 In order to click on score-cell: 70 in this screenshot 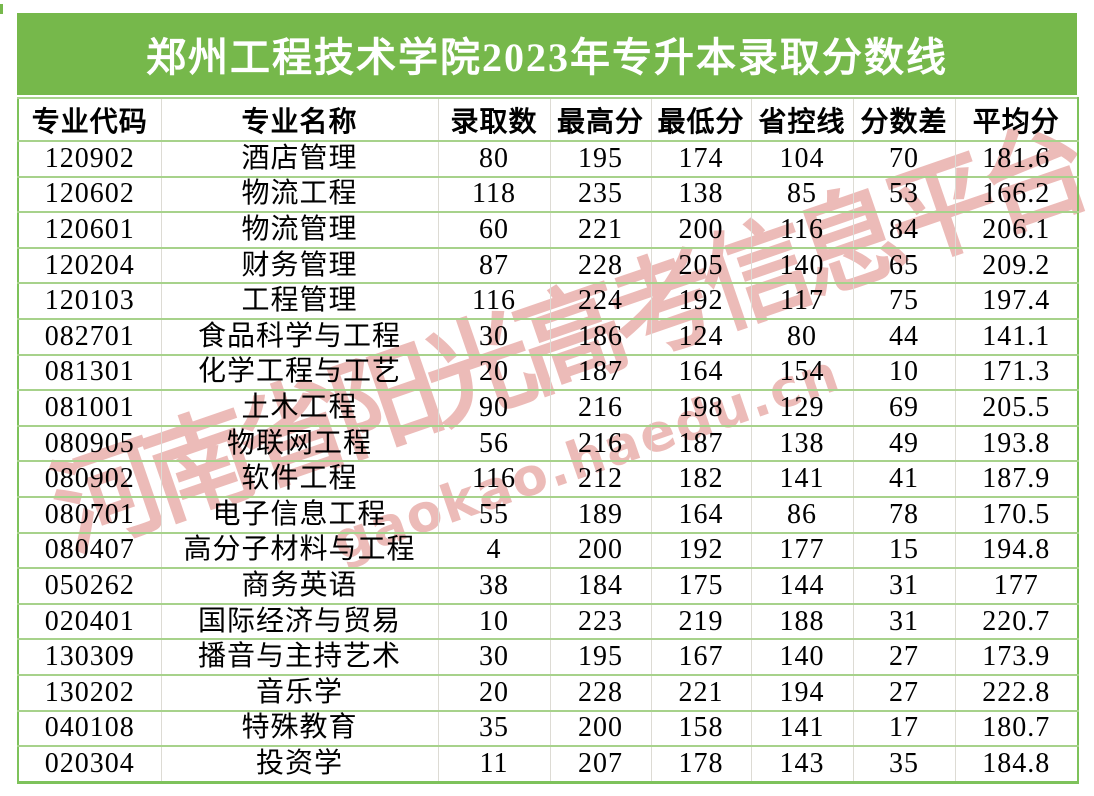, I will do `click(903, 159)`.